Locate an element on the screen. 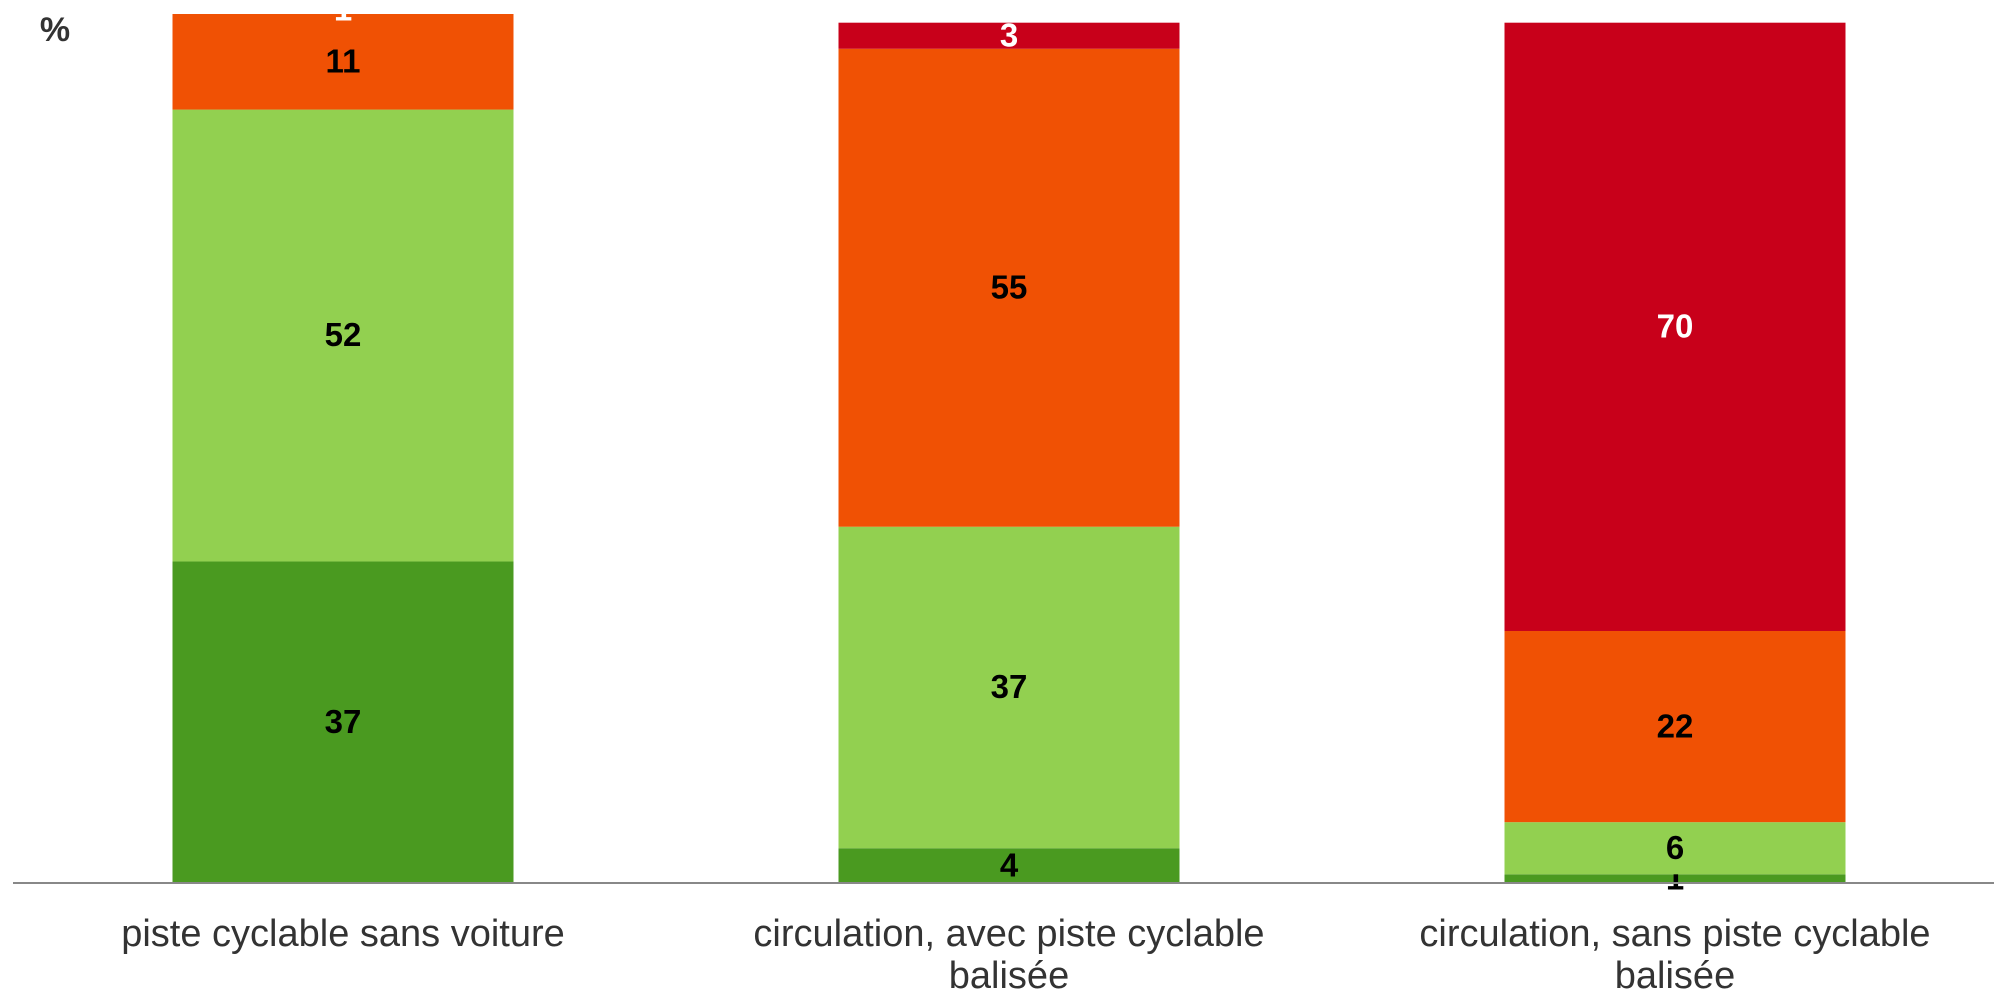  x-tick-label: piste cyclable sans voiture is located at coordinates (343, 934).